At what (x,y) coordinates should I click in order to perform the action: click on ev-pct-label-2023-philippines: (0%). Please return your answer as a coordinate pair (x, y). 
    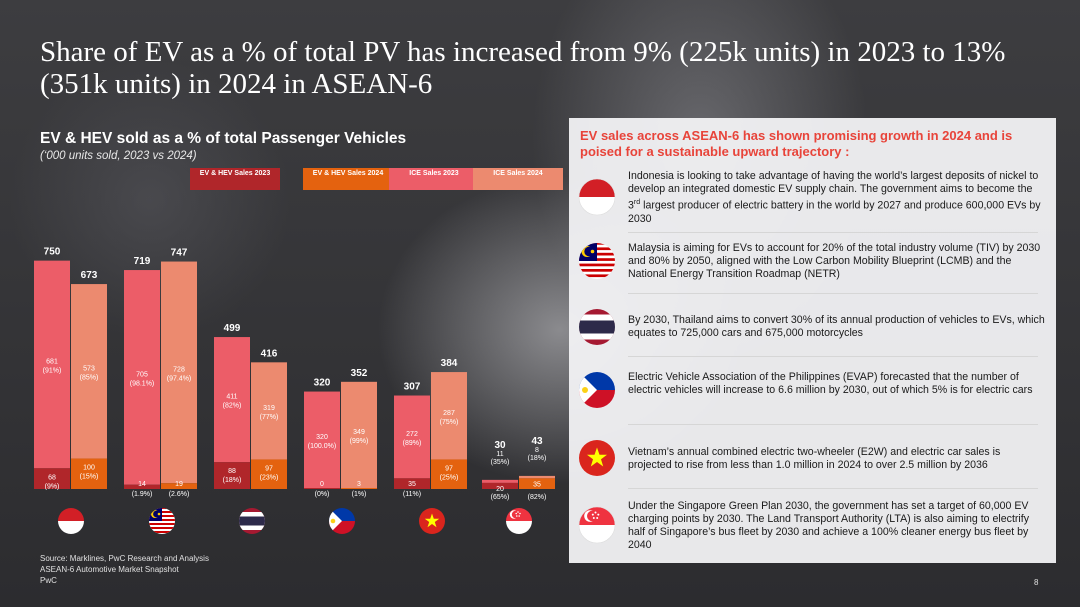
    Looking at the image, I should click on (322, 494).